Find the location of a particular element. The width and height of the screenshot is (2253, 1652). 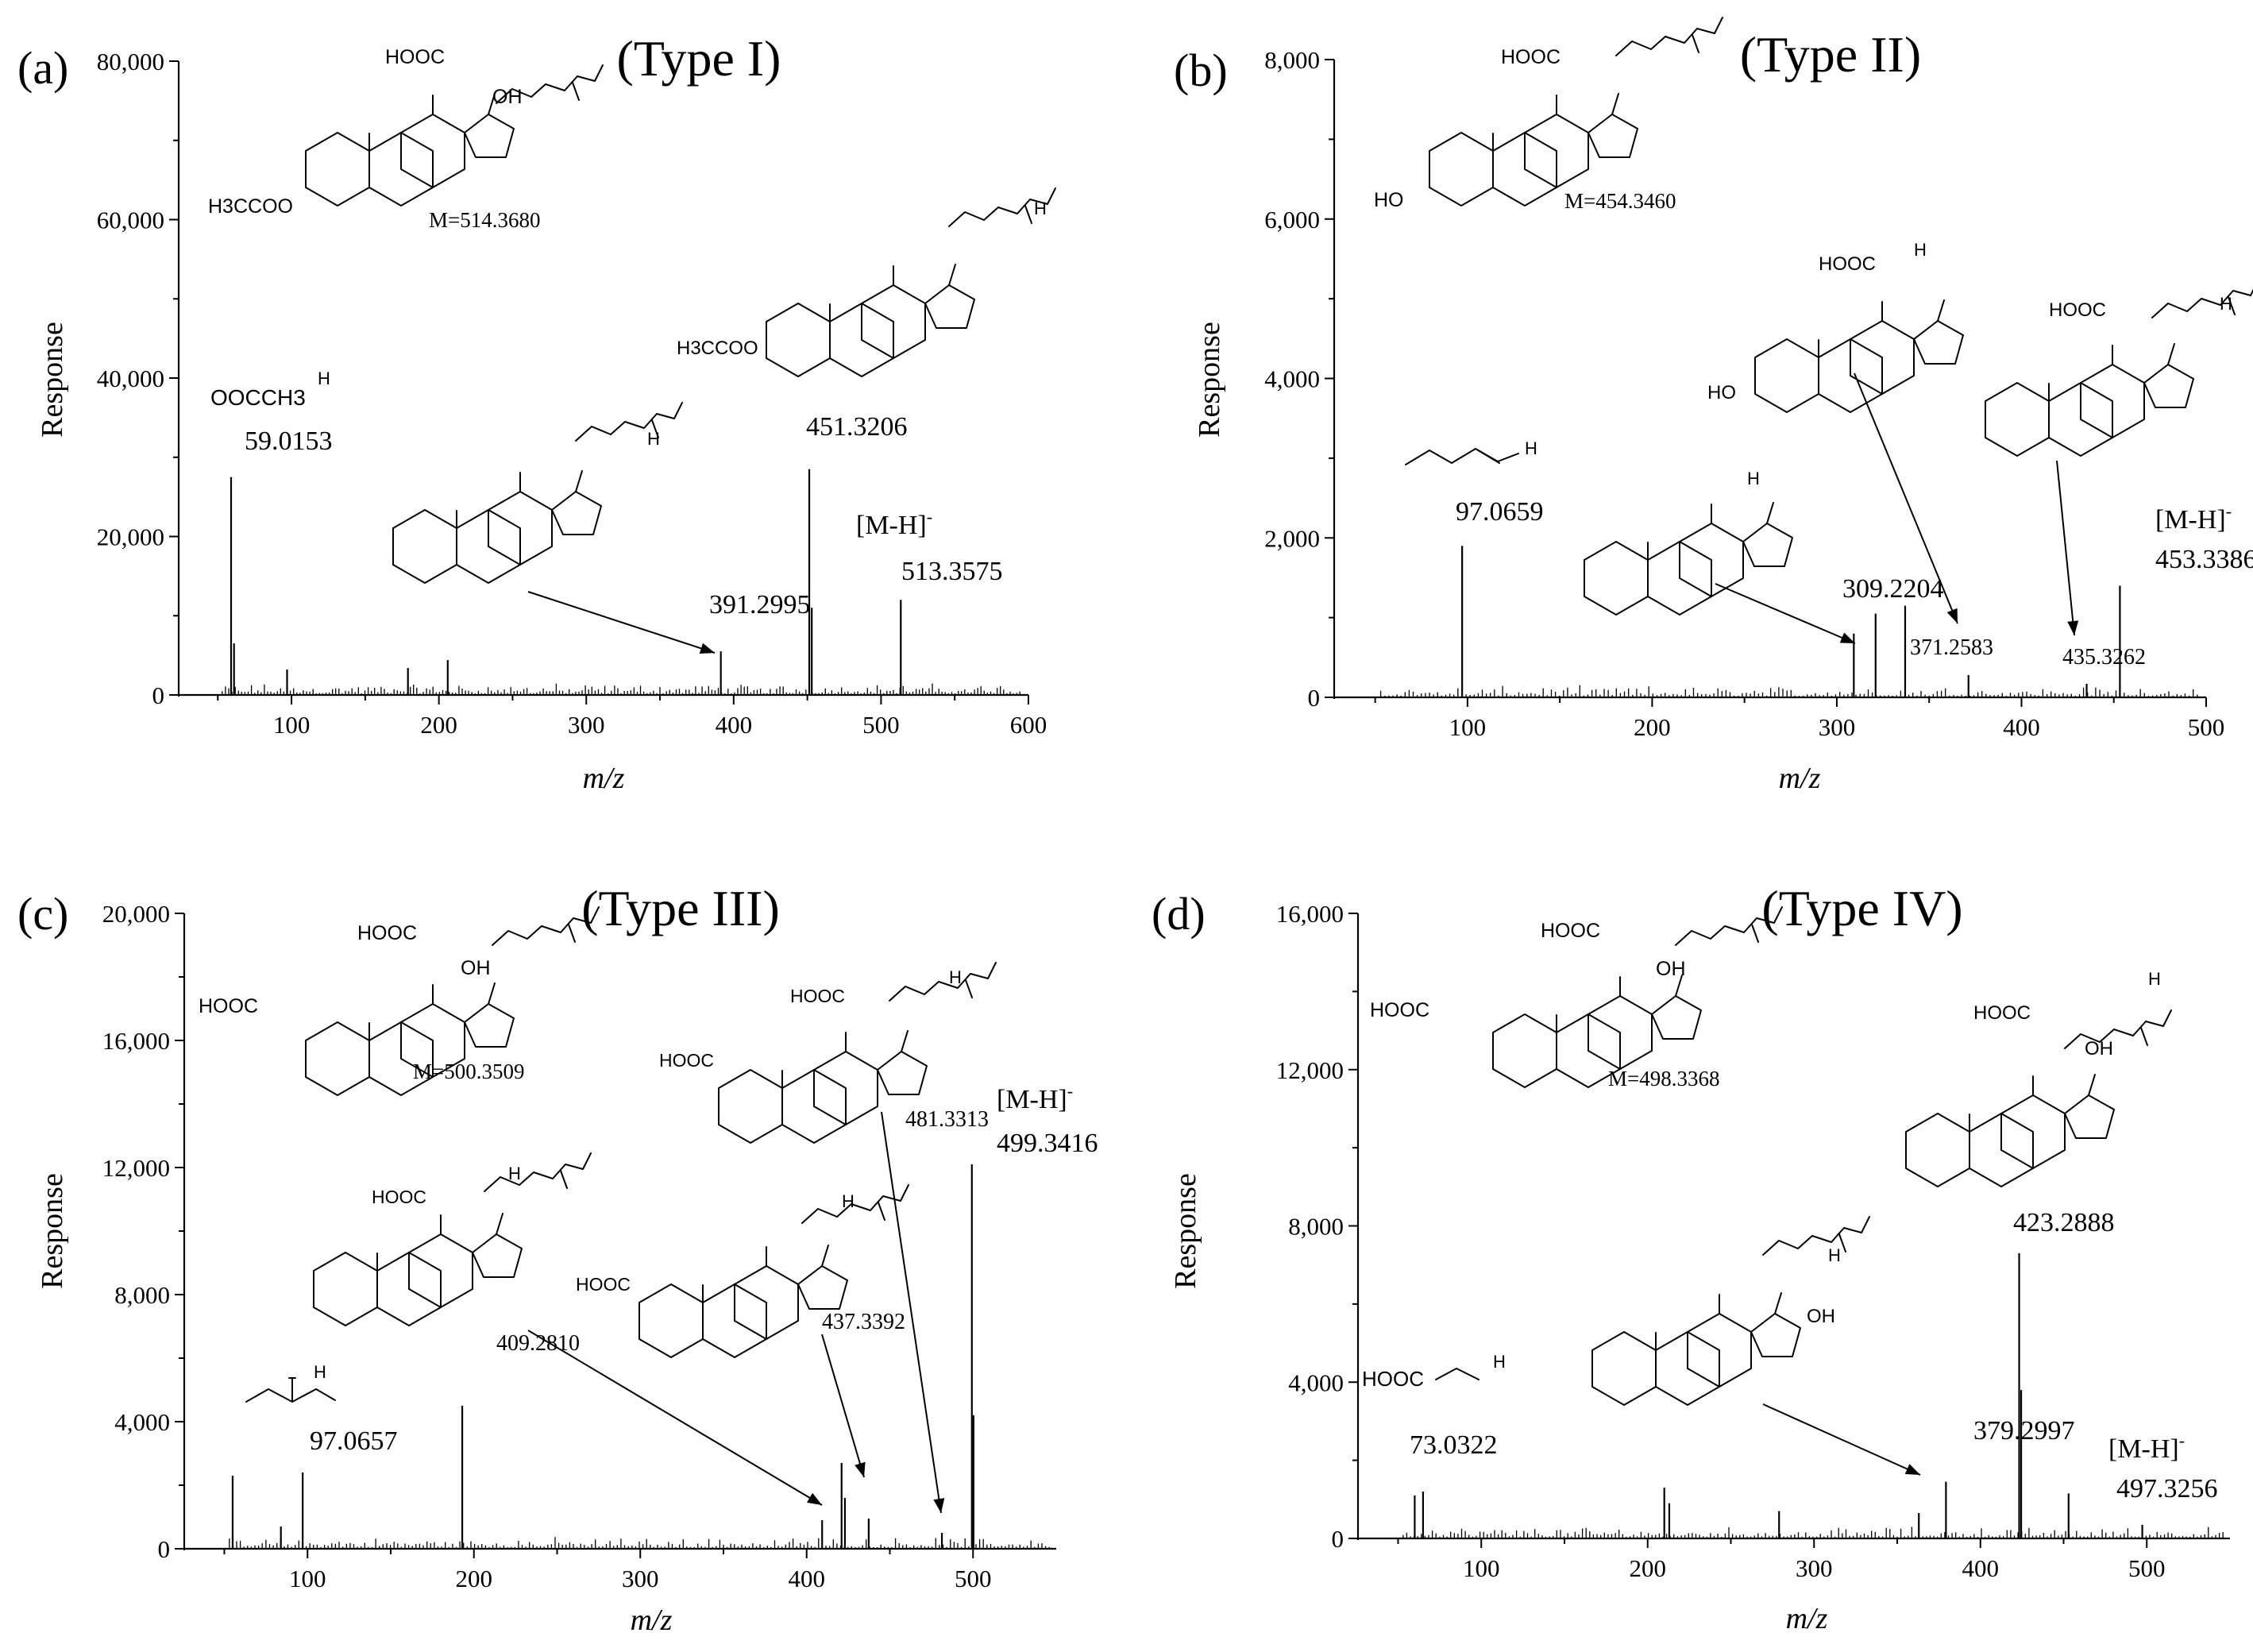

struct-text-oh-d2: OH is located at coordinates (2099, 1049).